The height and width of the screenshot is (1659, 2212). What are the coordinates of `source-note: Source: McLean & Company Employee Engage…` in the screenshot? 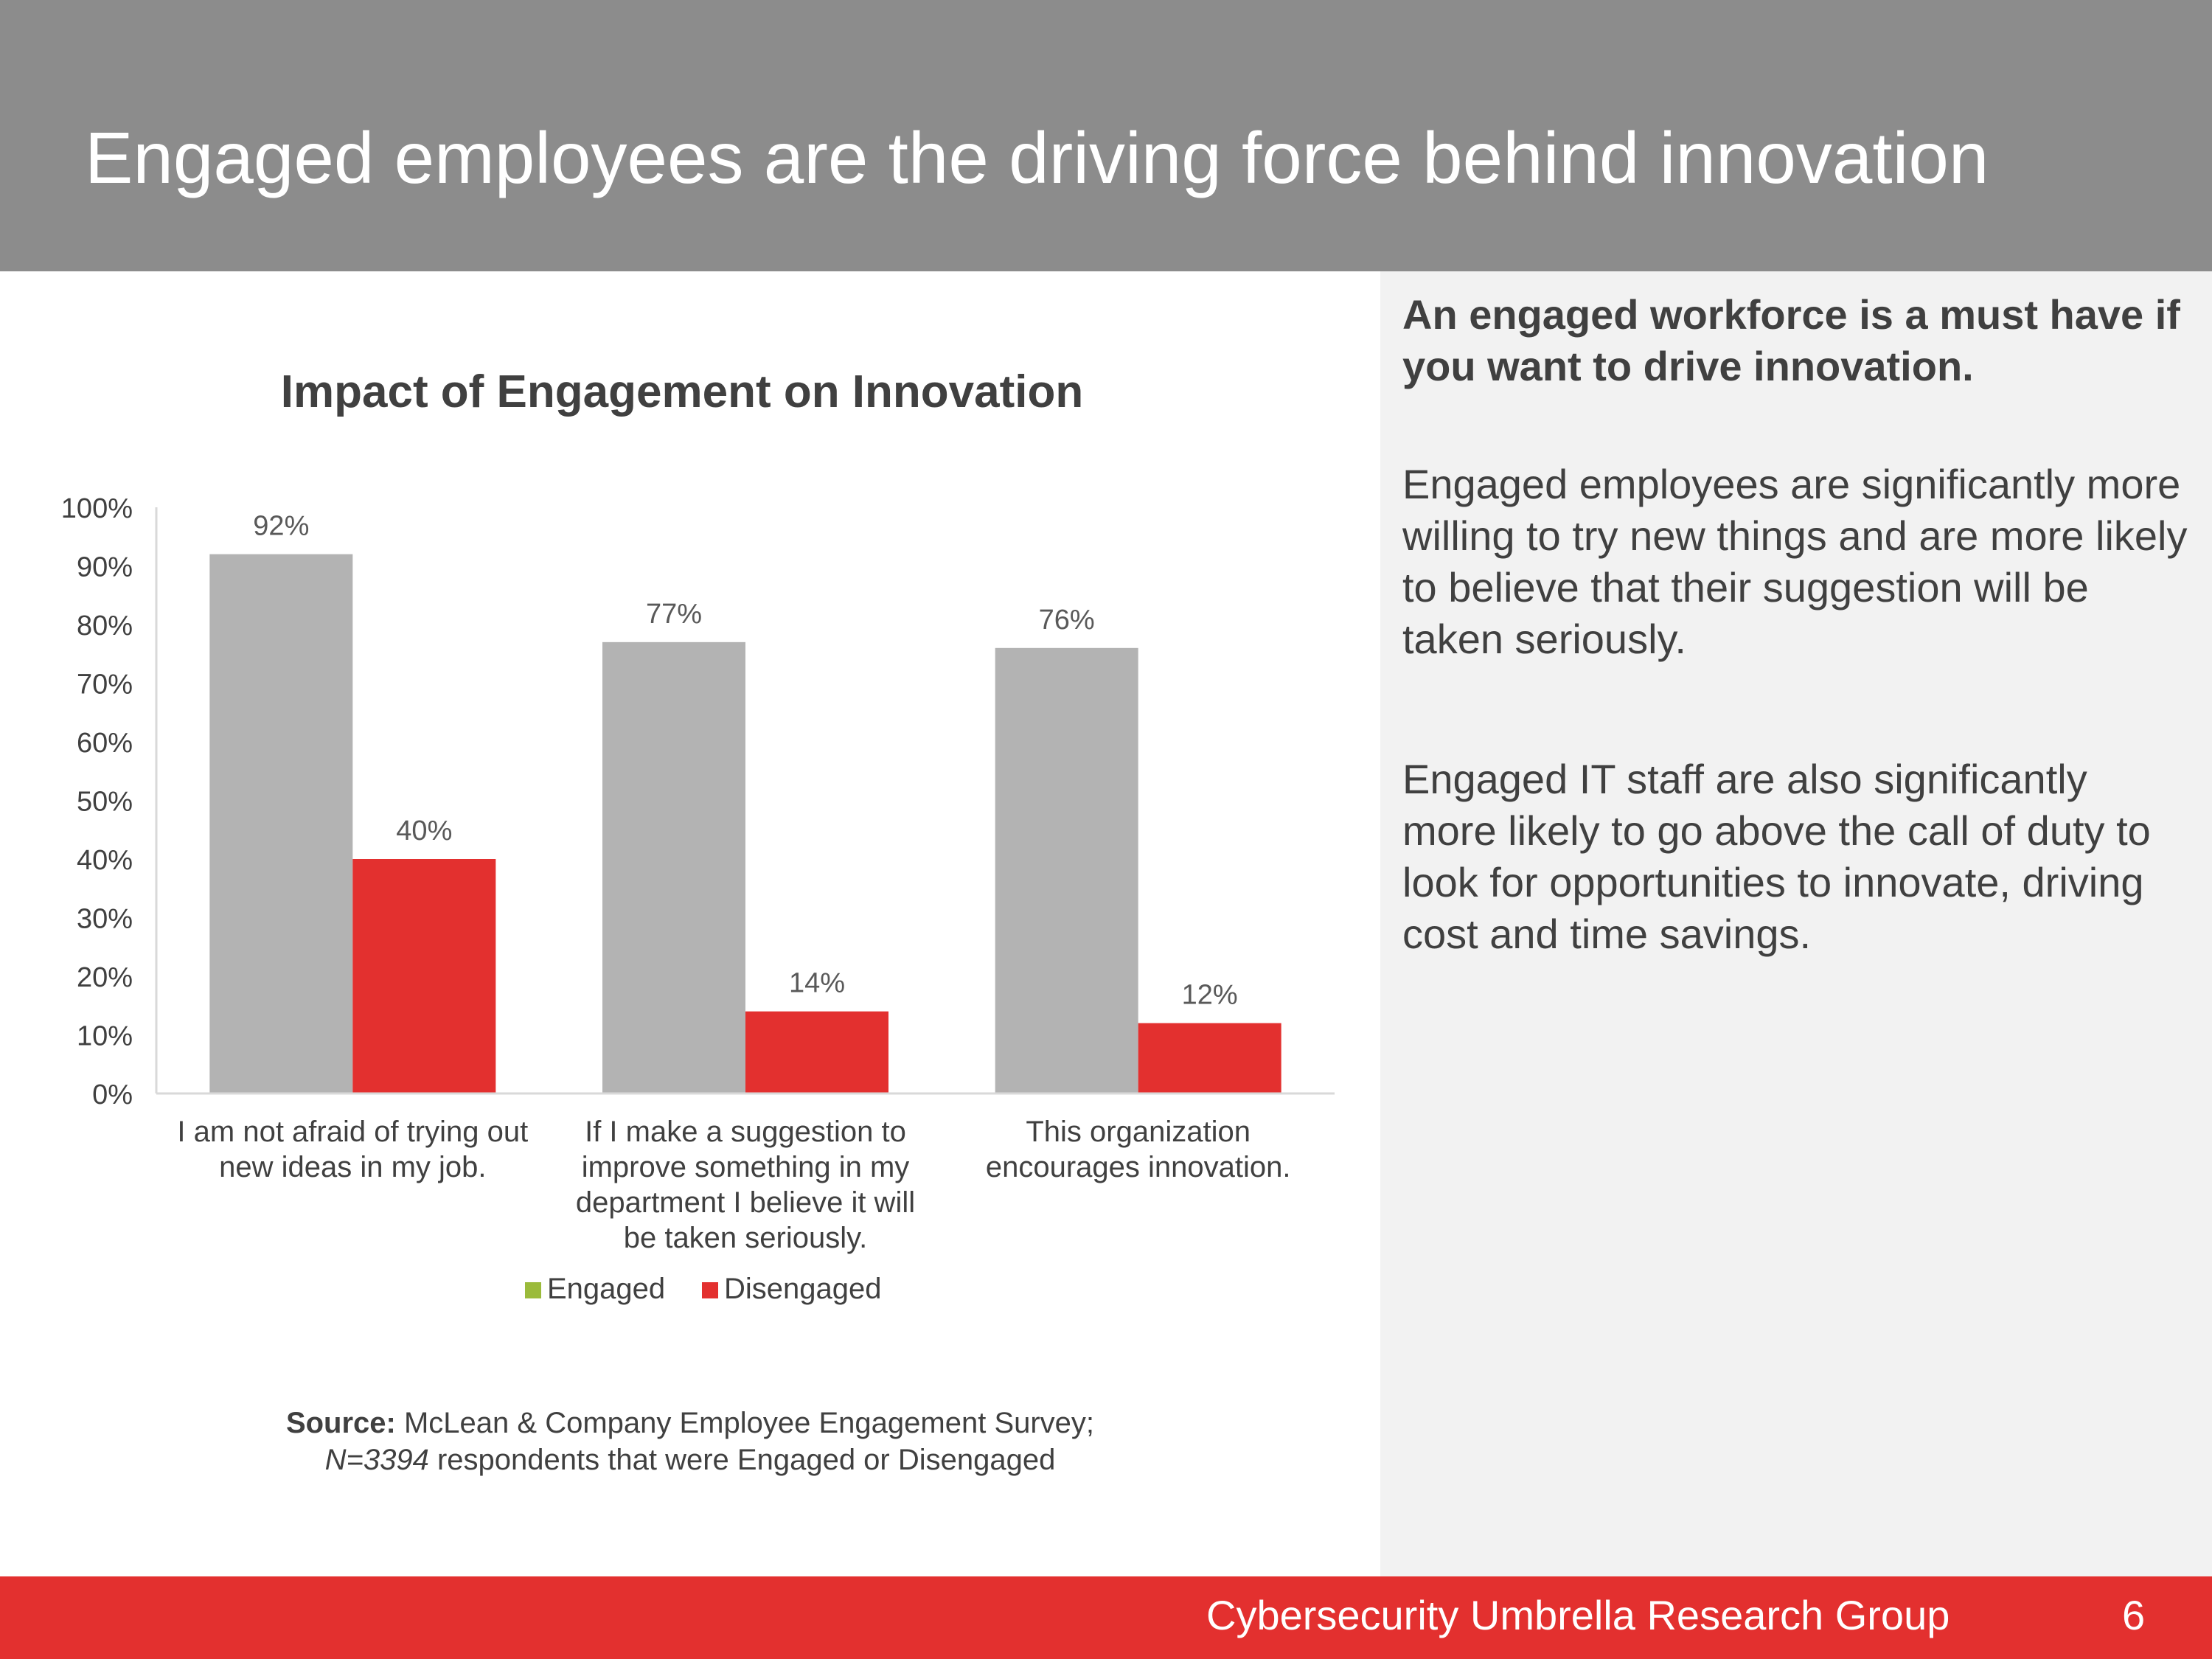 It's located at (690, 1441).